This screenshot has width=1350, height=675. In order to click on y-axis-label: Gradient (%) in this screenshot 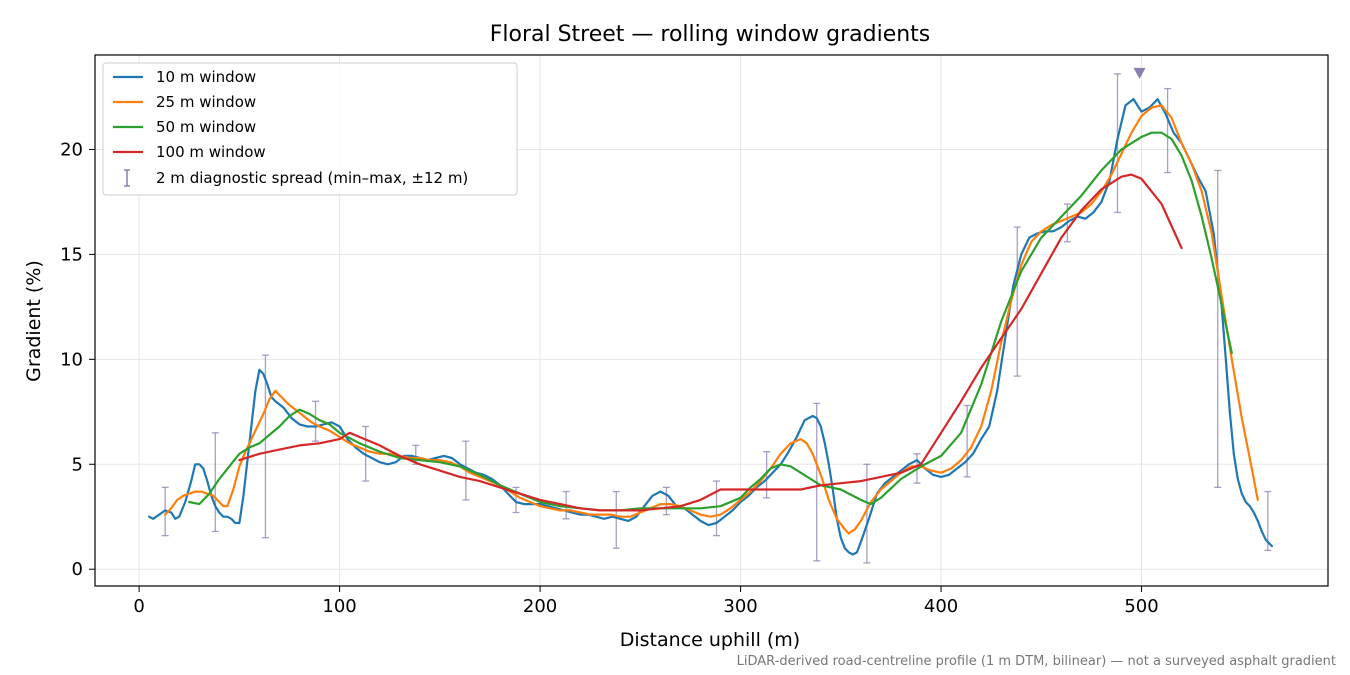, I will do `click(34, 321)`.